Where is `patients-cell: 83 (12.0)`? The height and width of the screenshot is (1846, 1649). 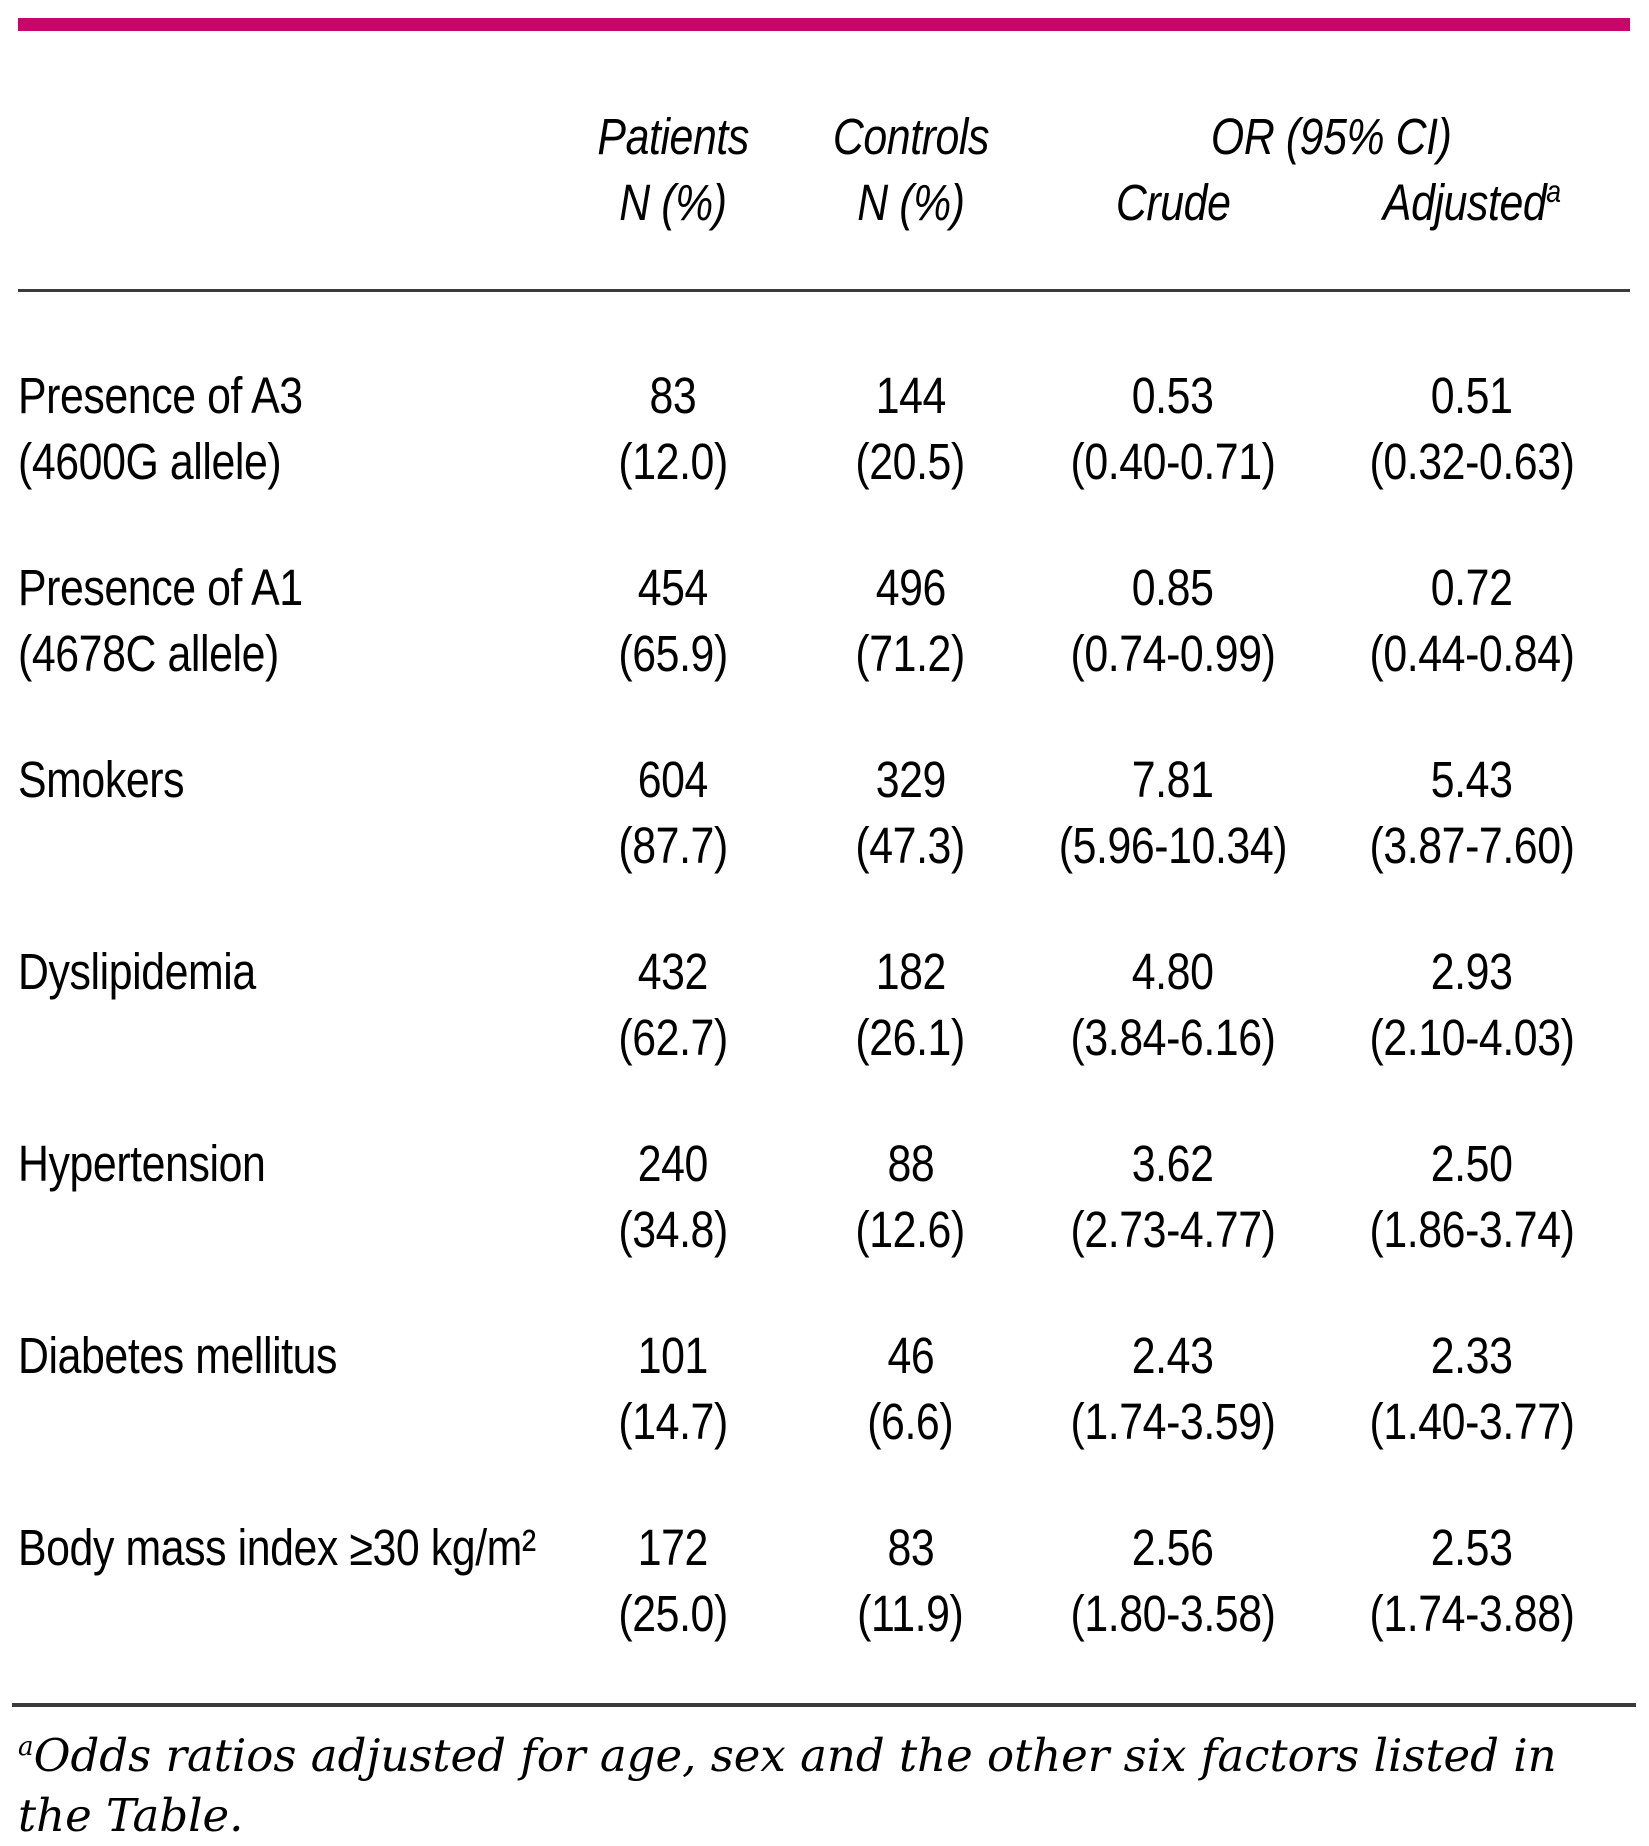
patients-cell: 83 (12.0) is located at coordinates (673, 428).